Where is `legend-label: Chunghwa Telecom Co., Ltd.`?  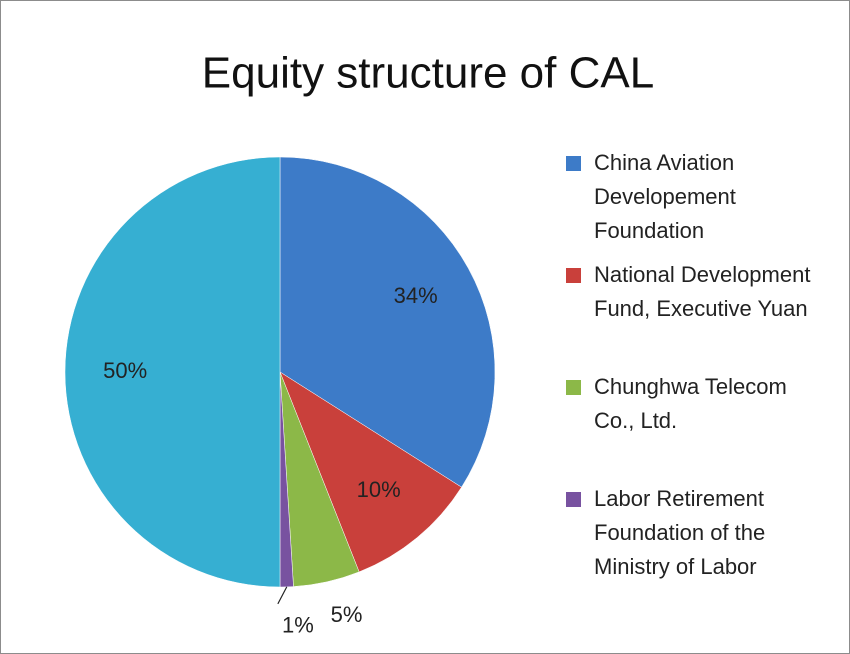
legend-label: Chunghwa Telecom Co., Ltd. is located at coordinates (690, 403).